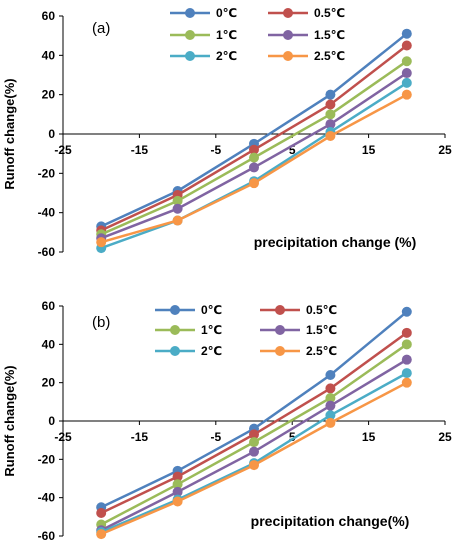 The width and height of the screenshot is (465, 550). I want to click on x-tick-label: -15, so click(140, 437).